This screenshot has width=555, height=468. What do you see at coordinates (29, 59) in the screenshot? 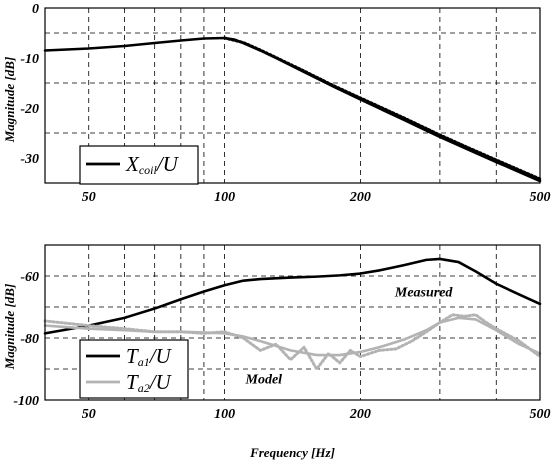
I see `top-y-tick-label: -10` at bounding box center [29, 59].